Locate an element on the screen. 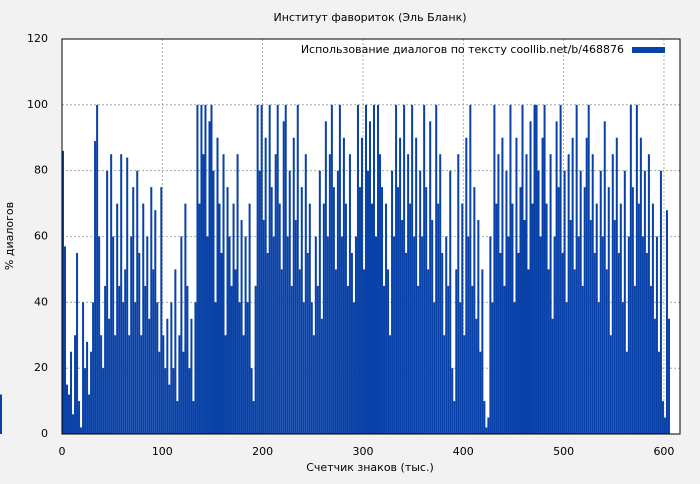  y-axis-label: % диалогов is located at coordinates (9, 236).